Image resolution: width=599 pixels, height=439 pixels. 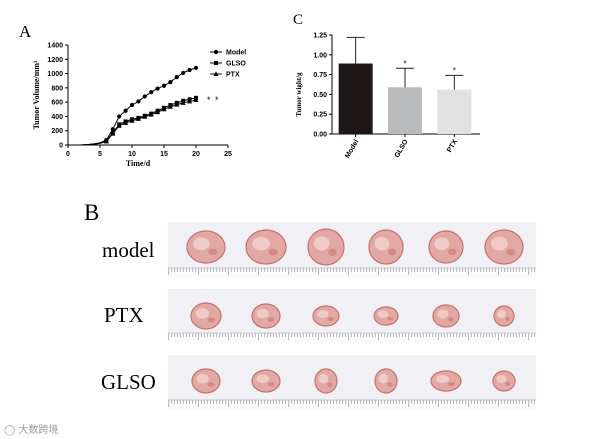 What do you see at coordinates (57, 131) in the screenshot?
I see `y-tick-label: 200` at bounding box center [57, 131].